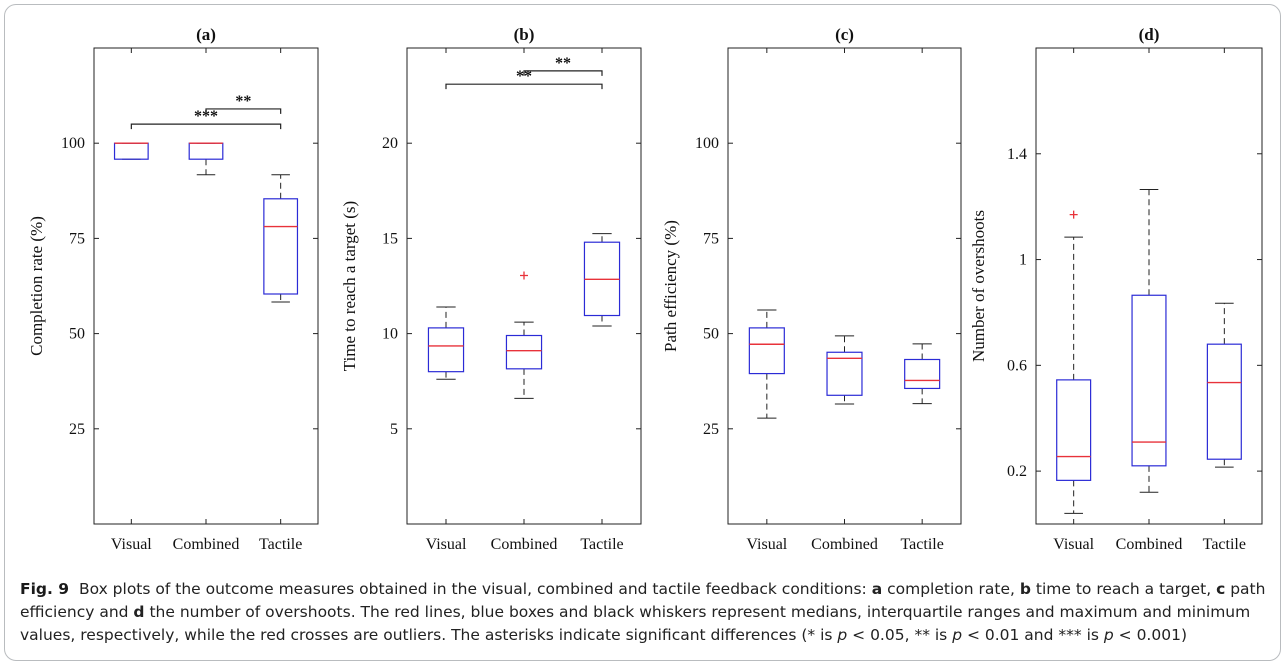 Image resolution: width=1287 pixels, height=667 pixels. Describe the element at coordinates (978, 286) in the screenshot. I see `y-axis-label: Number of overshoots` at that location.